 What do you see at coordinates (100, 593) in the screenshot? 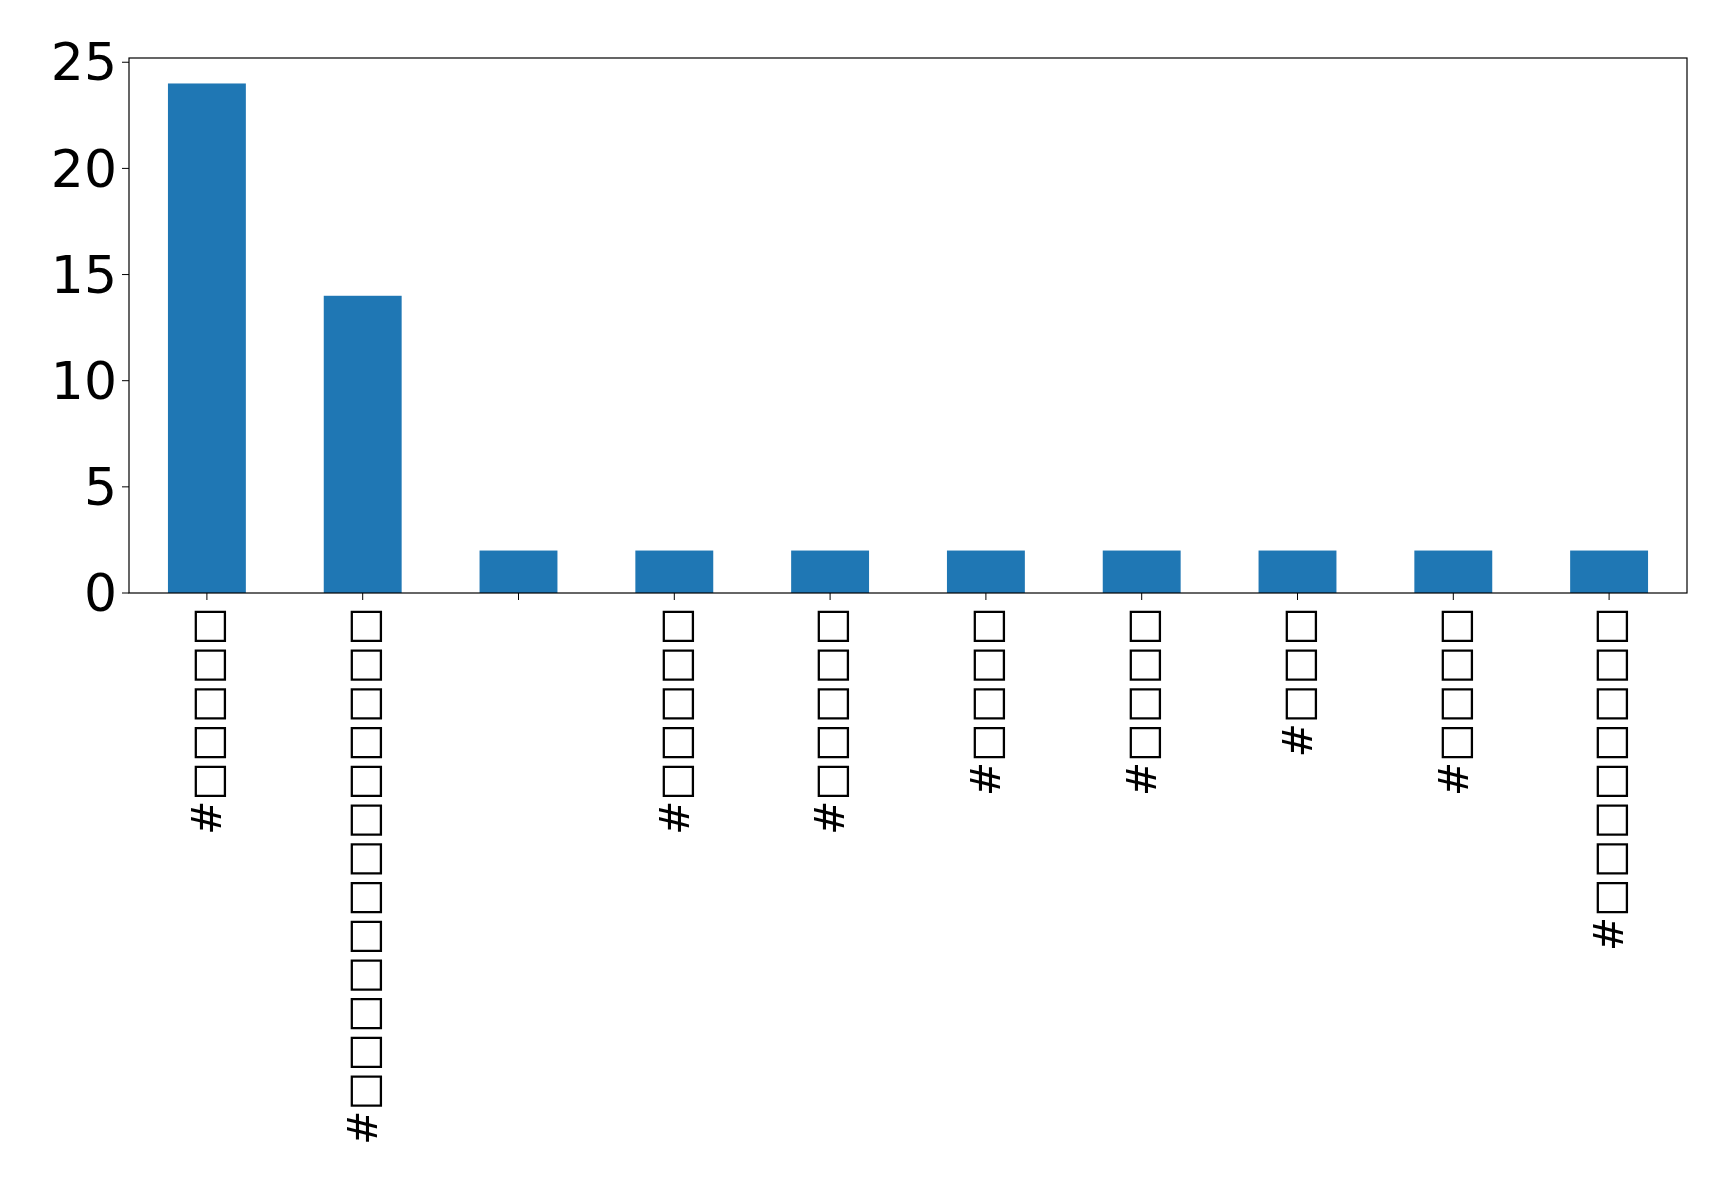
I see `y-tick-label: 0` at bounding box center [100, 593].